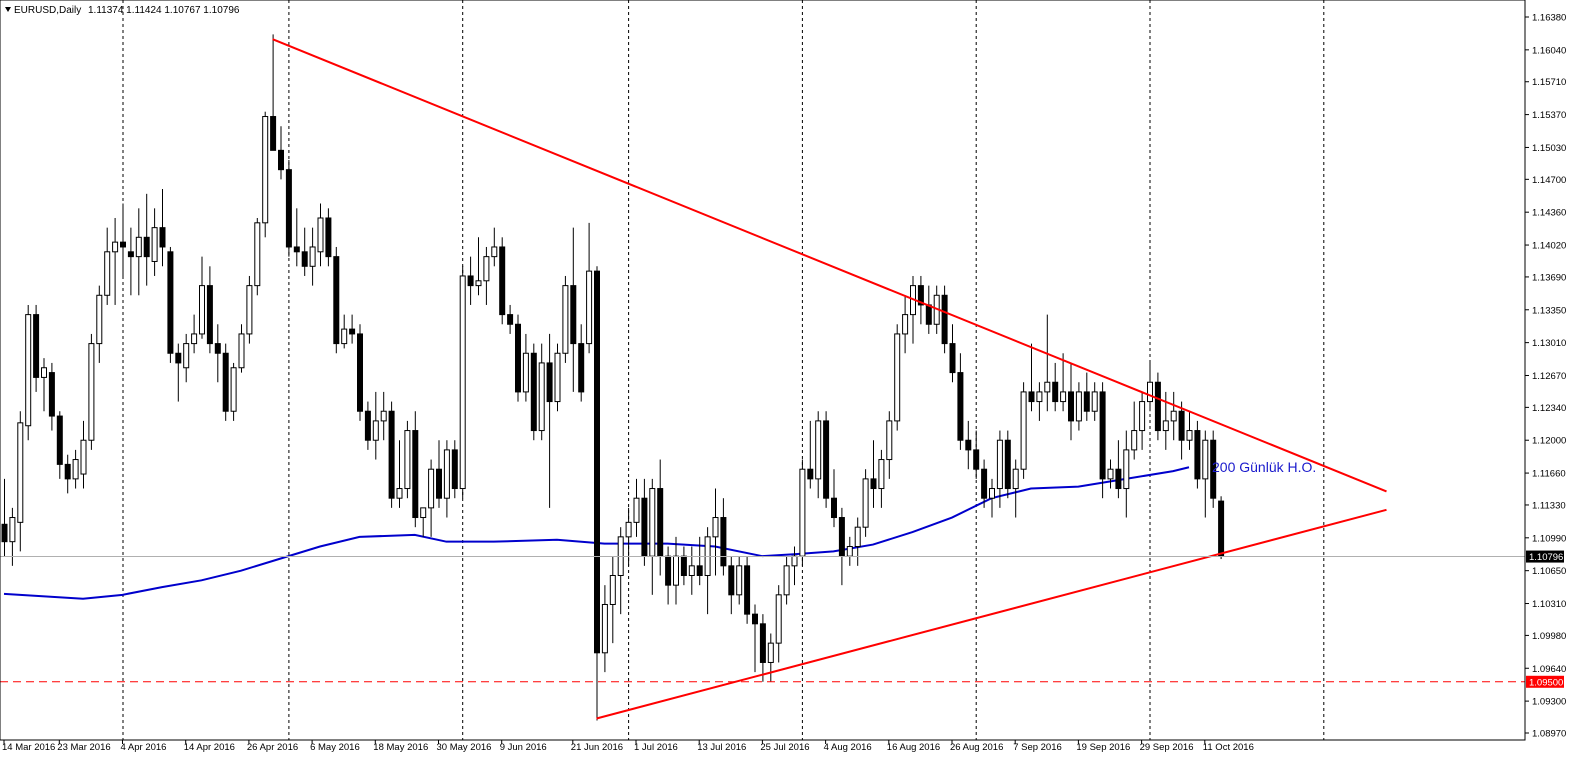 Image resolution: width=1587 pixels, height=767 pixels. Describe the element at coordinates (47, 10) in the screenshot. I see `symbol-timeframe: EURUSD,Daily` at that location.